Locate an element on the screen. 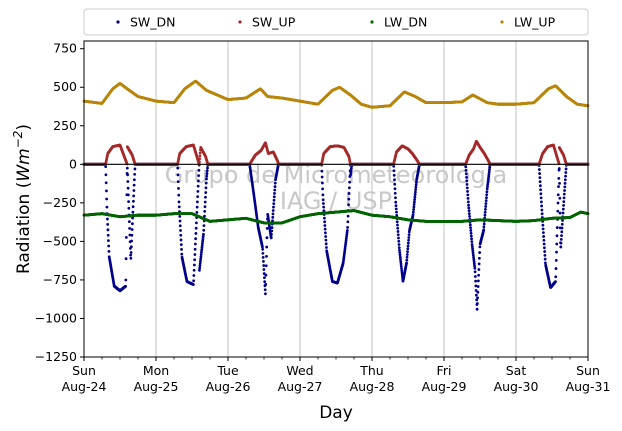 This screenshot has width=622, height=431. series-sw-up is located at coordinates (336, 152).